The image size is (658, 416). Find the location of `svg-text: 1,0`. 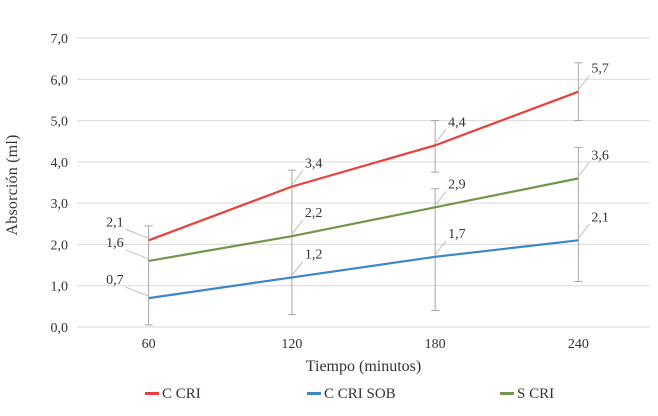

svg-text: 1,0 is located at coordinates (60, 287).